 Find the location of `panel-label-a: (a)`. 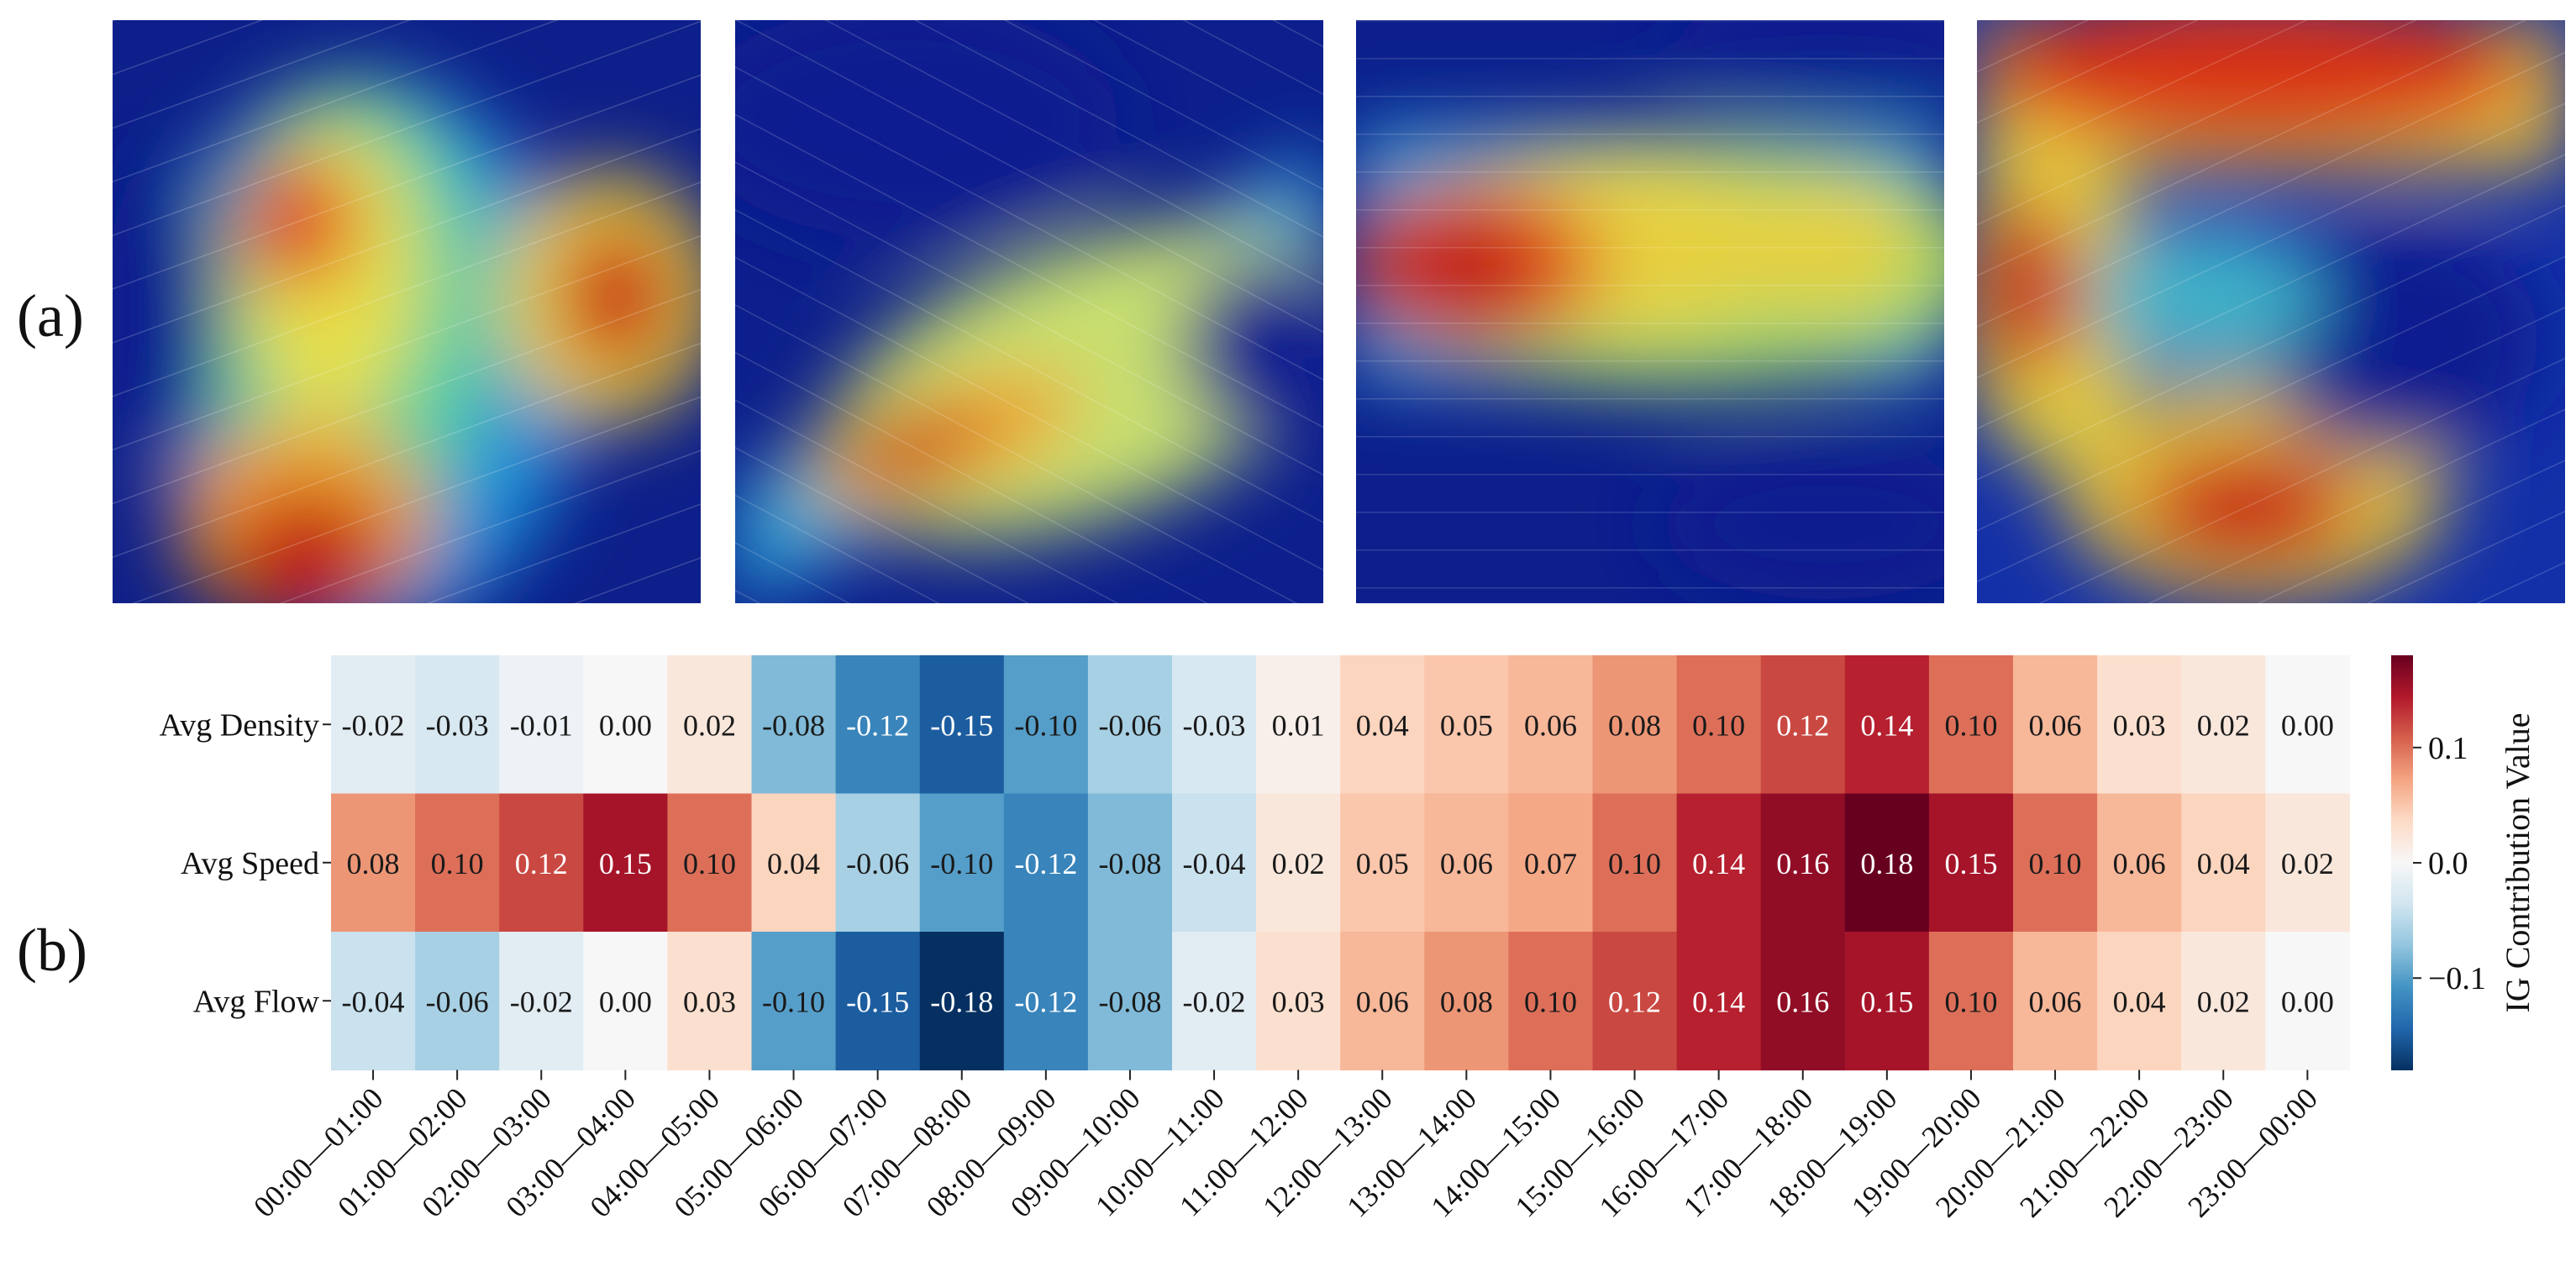

panel-label-a: (a) is located at coordinates (50, 315).